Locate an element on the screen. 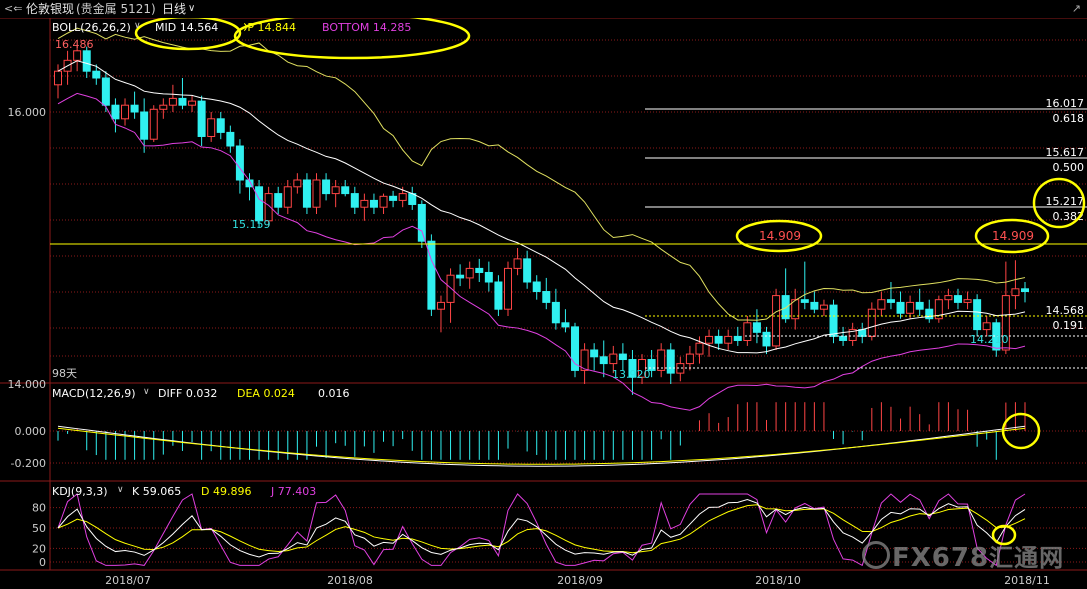 Image resolution: width=1087 pixels, height=589 pixels. boll-chevron-icon: ∨ is located at coordinates (137, 26).